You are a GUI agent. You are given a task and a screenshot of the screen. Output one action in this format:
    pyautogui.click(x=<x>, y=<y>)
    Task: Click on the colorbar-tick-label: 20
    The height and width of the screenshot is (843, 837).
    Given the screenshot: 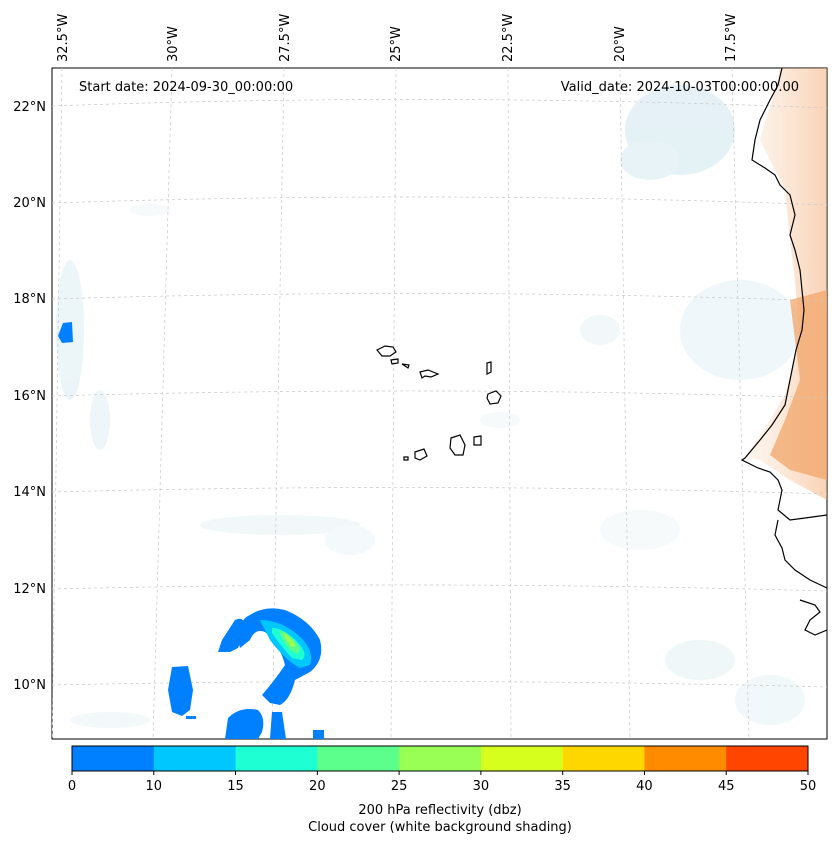 What is the action you would take?
    pyautogui.click(x=317, y=786)
    